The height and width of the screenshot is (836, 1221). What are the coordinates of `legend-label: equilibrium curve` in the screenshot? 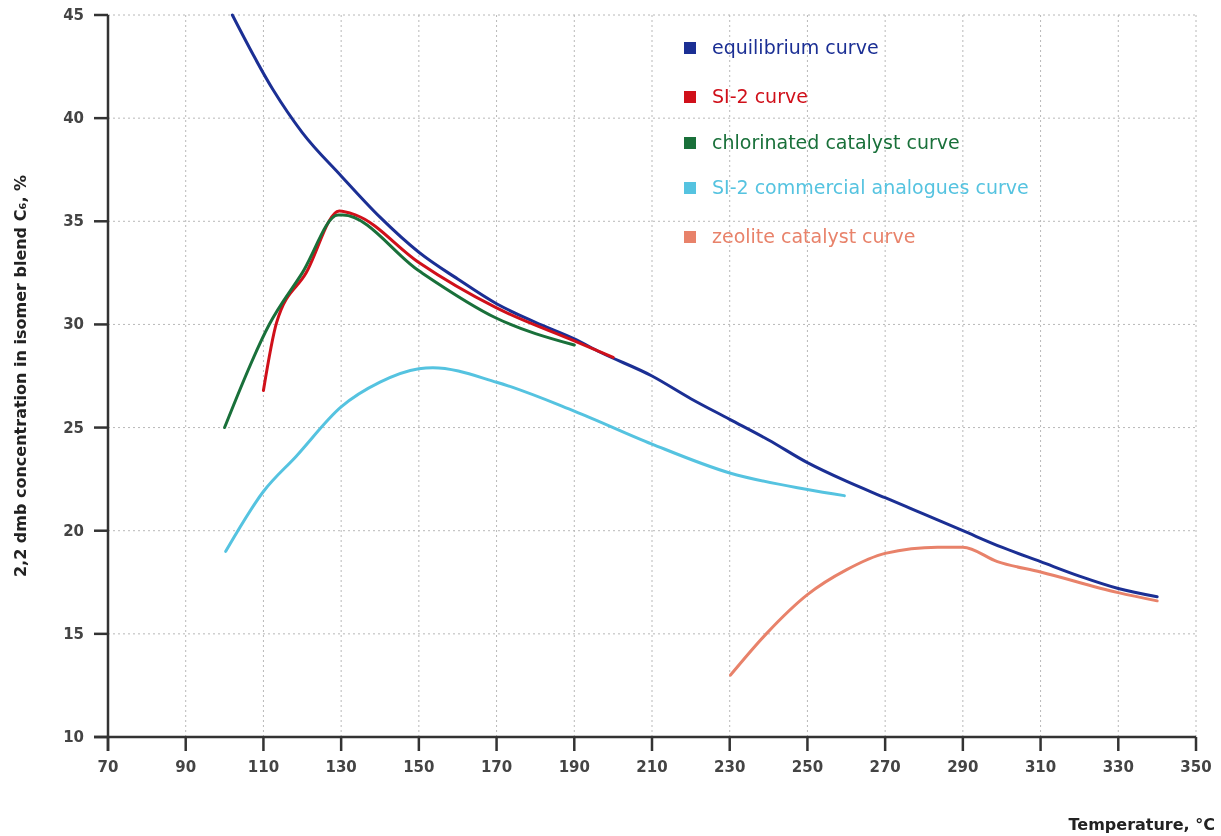 It's located at (795, 47).